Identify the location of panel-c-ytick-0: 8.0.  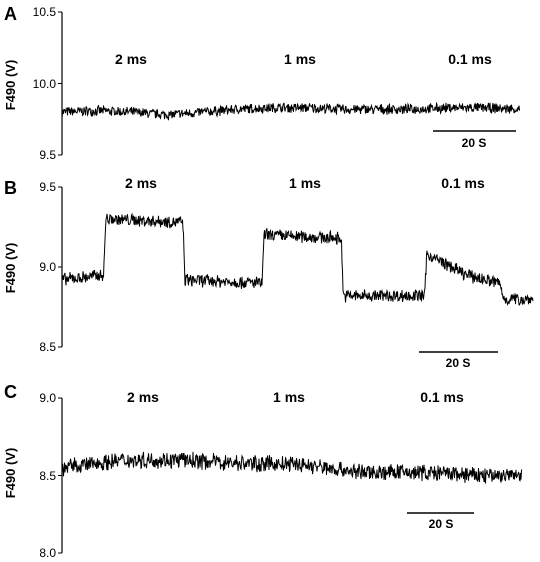
(47, 553).